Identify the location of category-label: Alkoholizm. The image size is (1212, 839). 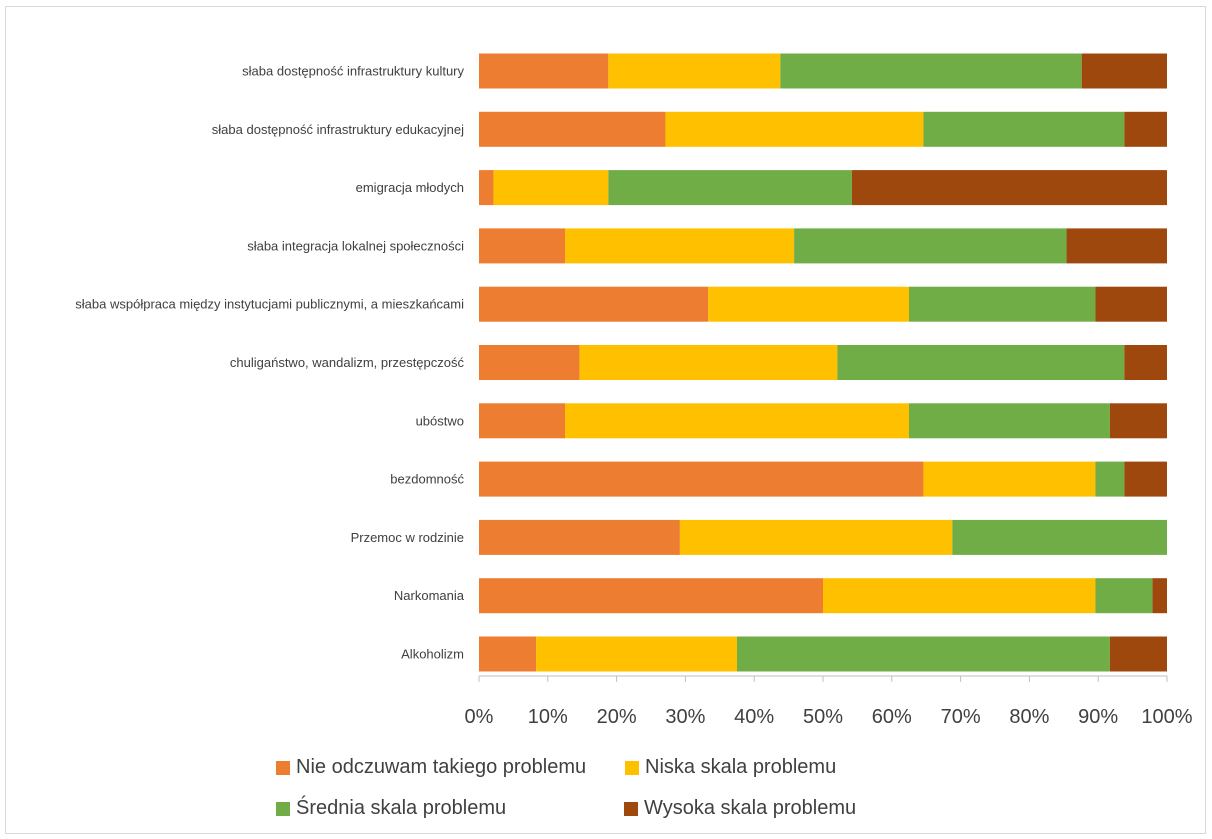
(432, 654).